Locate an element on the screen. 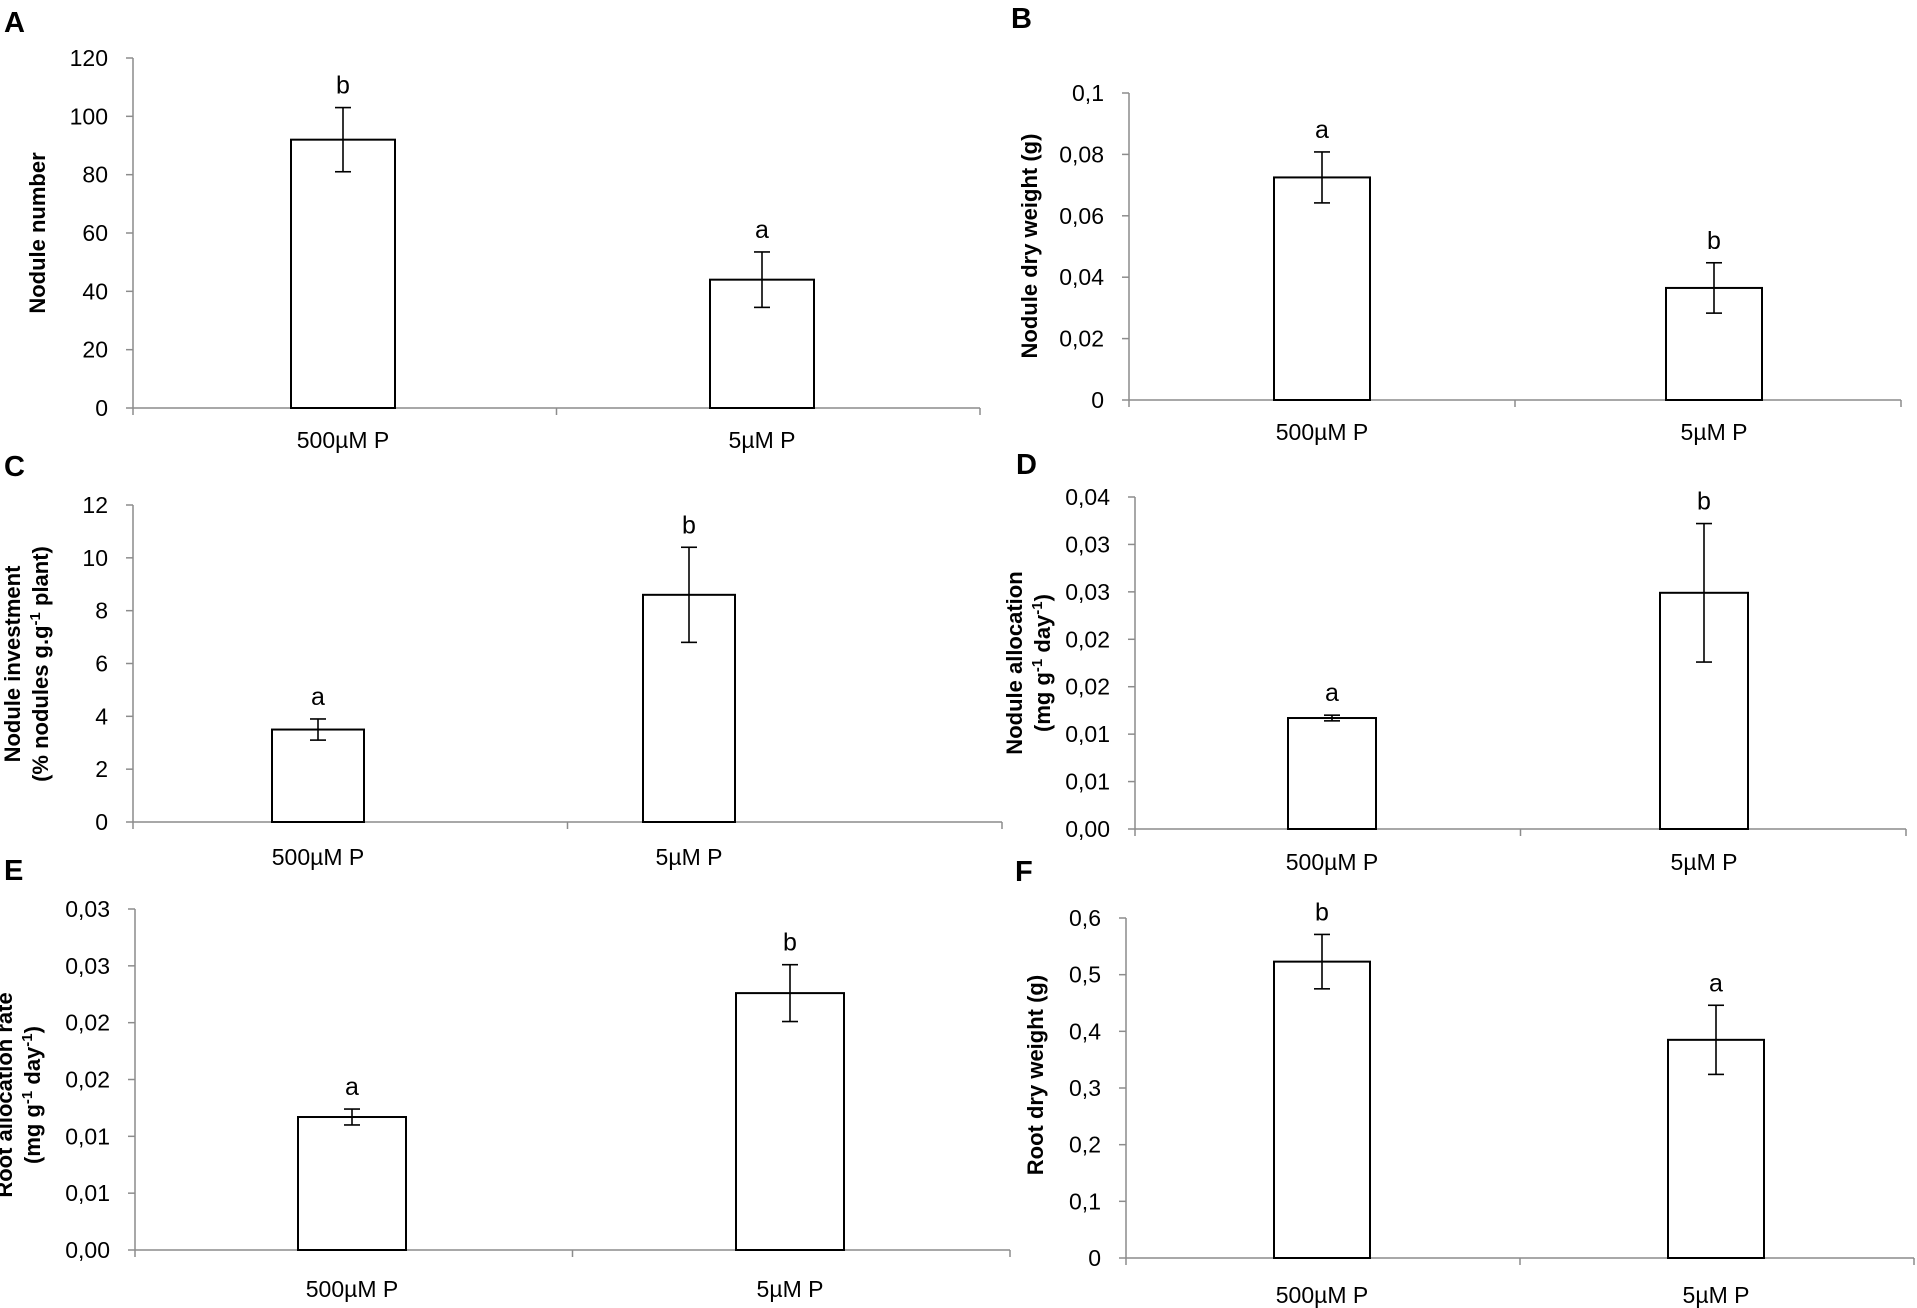 This screenshot has width=1917, height=1308. y-axis-label: Nodule number is located at coordinates (37, 233).